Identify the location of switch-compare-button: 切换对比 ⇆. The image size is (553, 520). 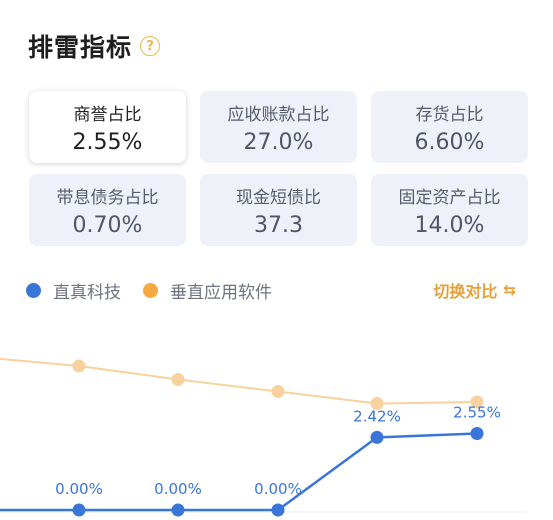
(474, 290).